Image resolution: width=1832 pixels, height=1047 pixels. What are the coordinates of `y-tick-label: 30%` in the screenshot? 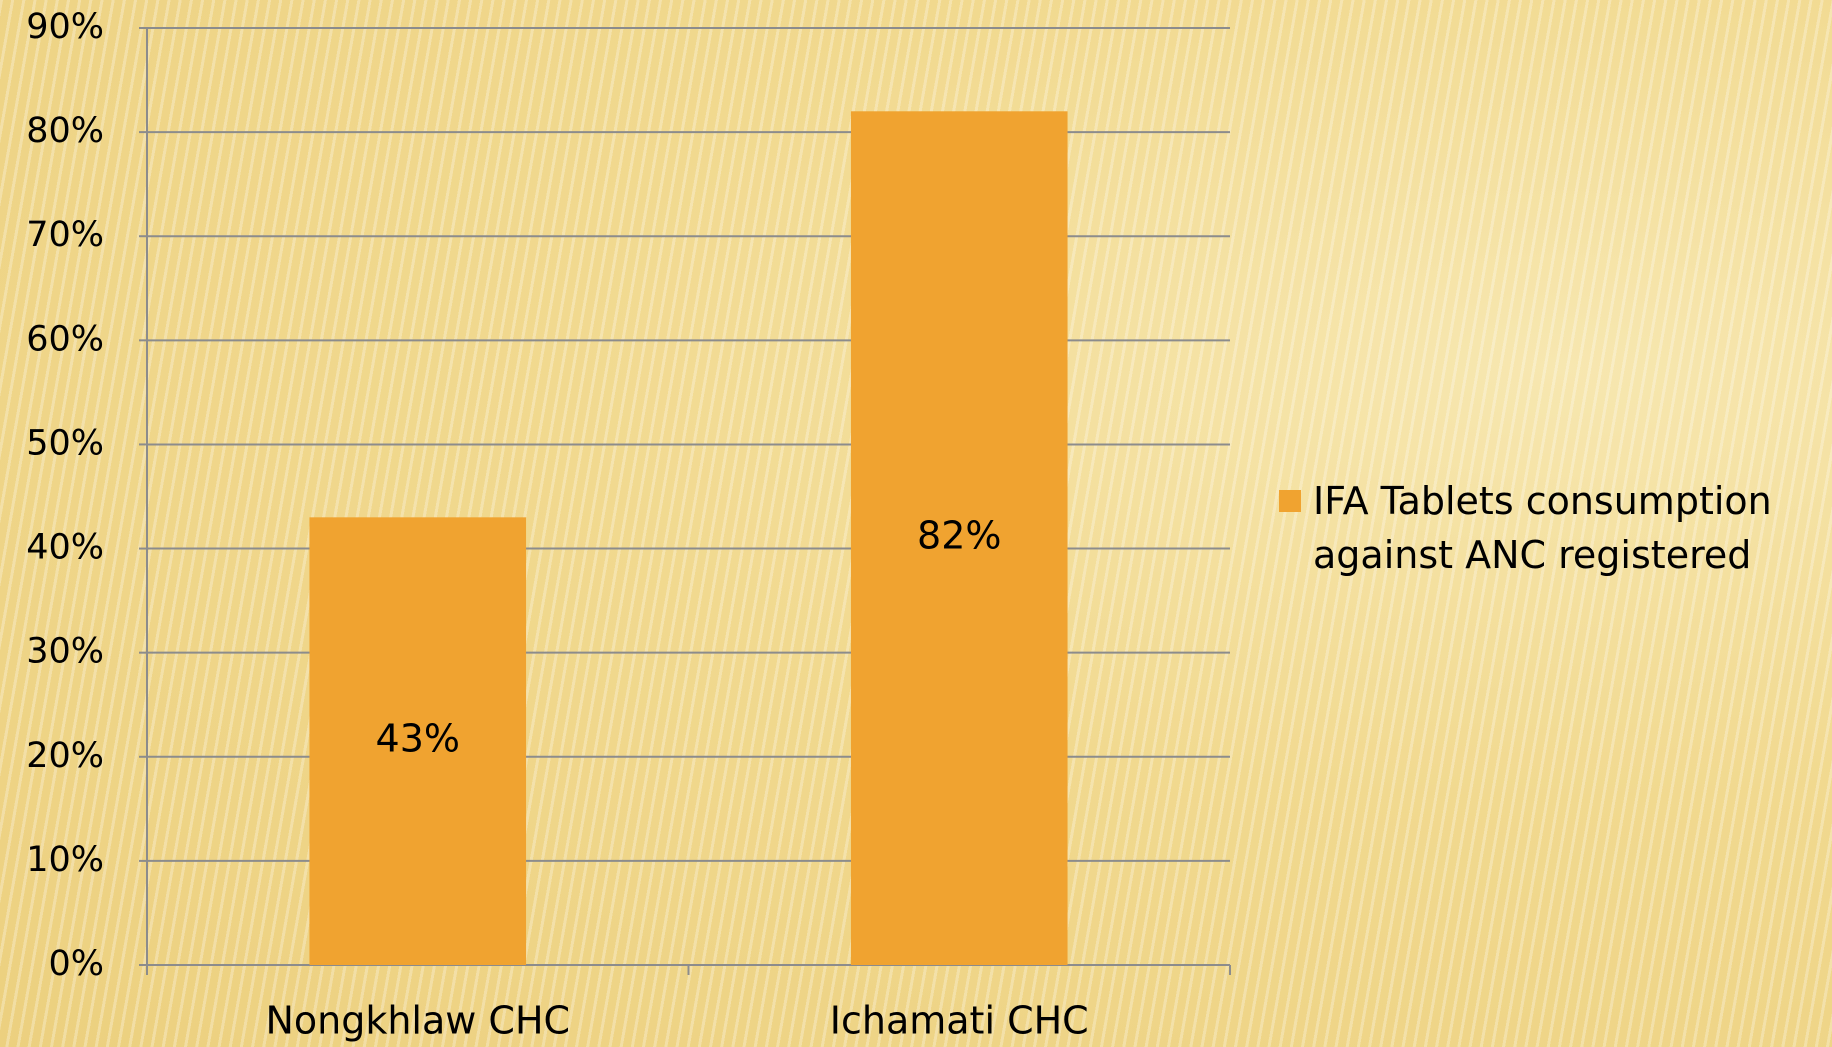 It's located at (65, 652).